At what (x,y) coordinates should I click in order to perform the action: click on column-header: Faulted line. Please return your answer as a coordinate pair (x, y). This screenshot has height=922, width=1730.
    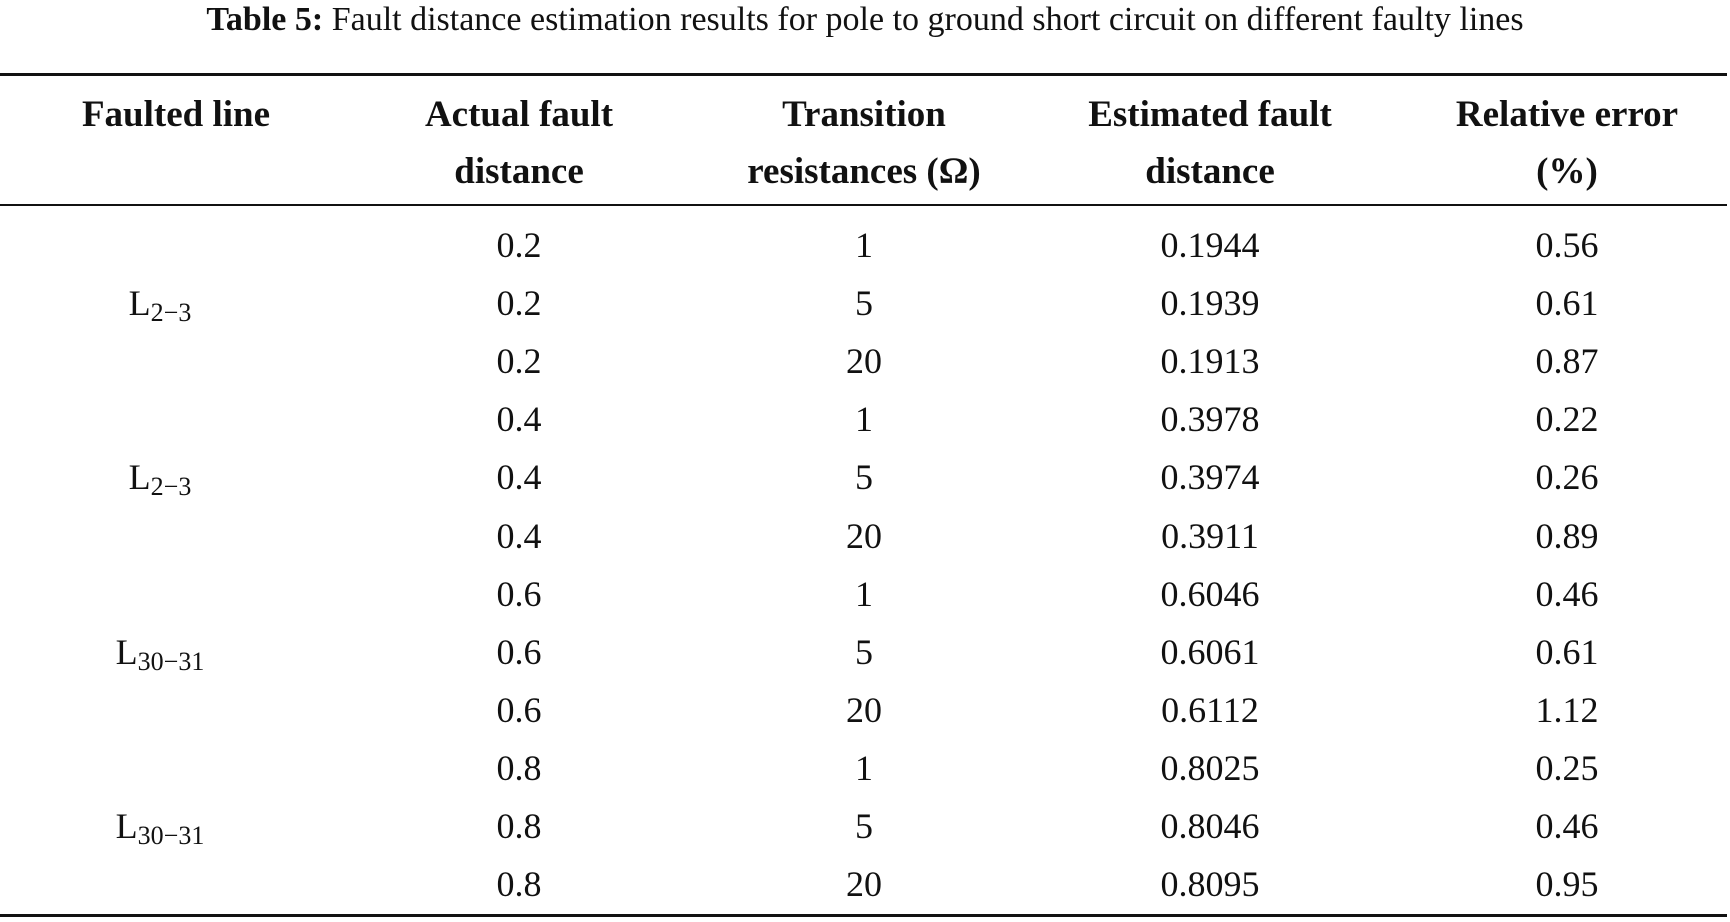
    Looking at the image, I should click on (176, 114).